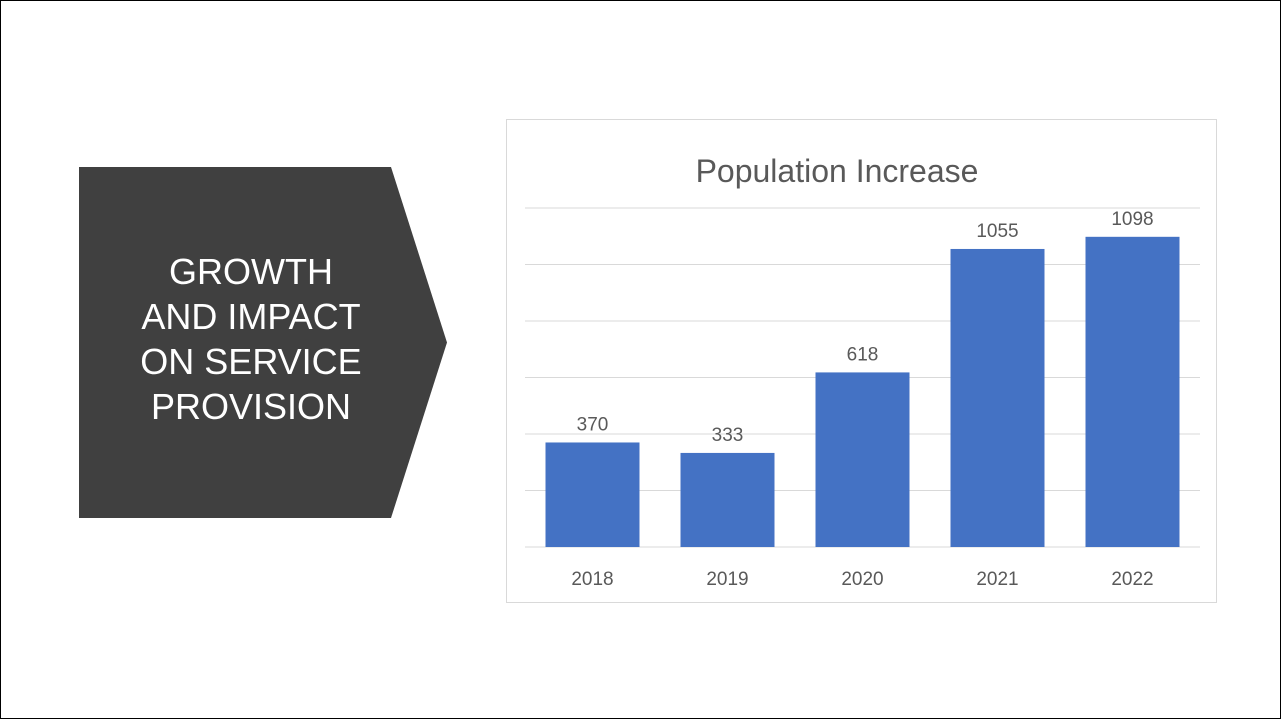  I want to click on data-label-2018: 370, so click(593, 424).